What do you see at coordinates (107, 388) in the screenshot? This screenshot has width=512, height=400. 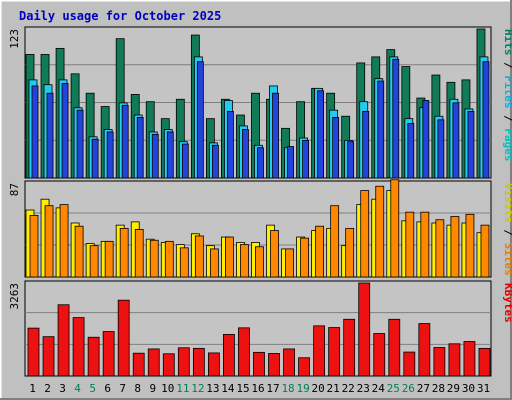 I see `x-label-day-6: 6` at bounding box center [107, 388].